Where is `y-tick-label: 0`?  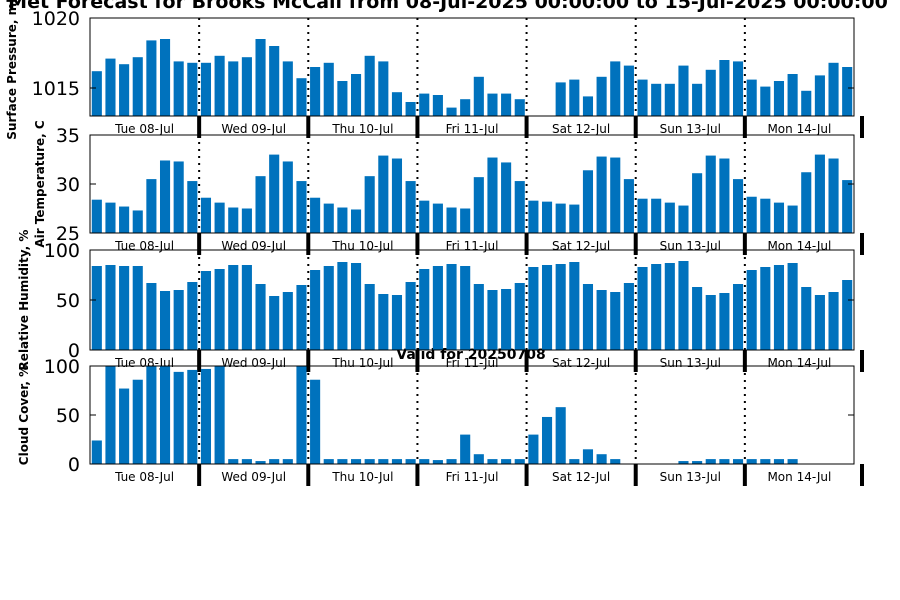 y-tick-label: 0 is located at coordinates (74, 465).